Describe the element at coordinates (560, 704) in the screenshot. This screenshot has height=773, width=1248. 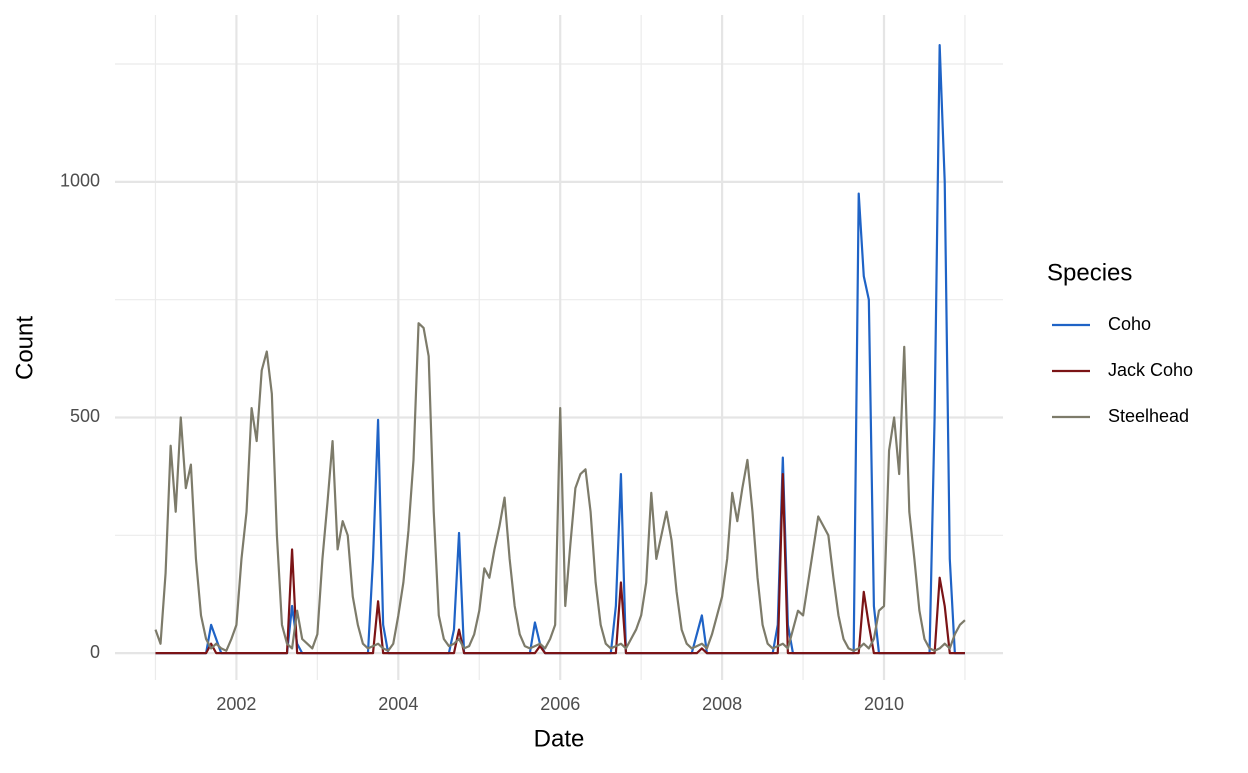
I see `x-tick-label: 2006` at that location.